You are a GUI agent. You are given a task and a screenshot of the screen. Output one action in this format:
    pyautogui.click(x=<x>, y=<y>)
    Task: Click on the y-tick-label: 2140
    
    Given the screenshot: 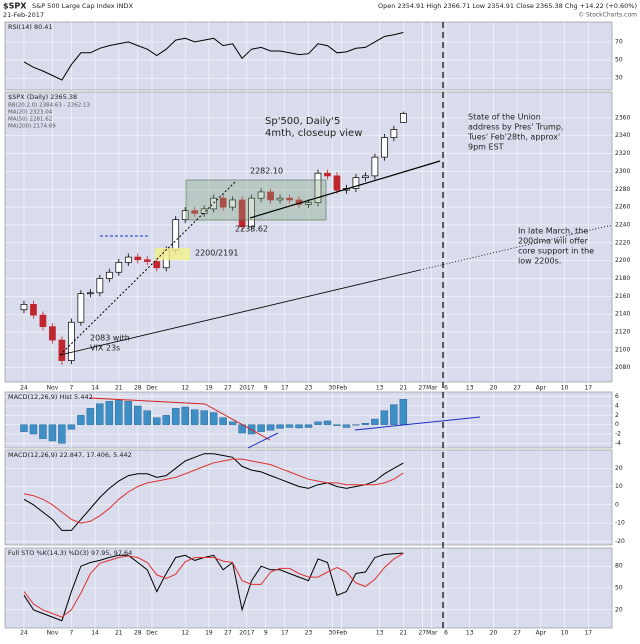 What is the action you would take?
    pyautogui.click(x=622, y=314)
    